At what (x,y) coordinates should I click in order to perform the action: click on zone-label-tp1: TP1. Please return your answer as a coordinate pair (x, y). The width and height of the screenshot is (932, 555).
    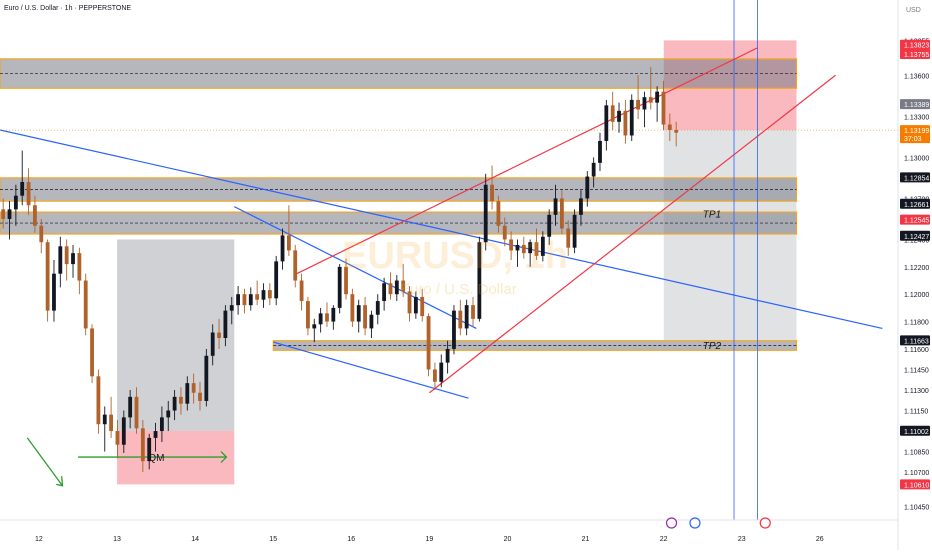
    Looking at the image, I should click on (712, 215).